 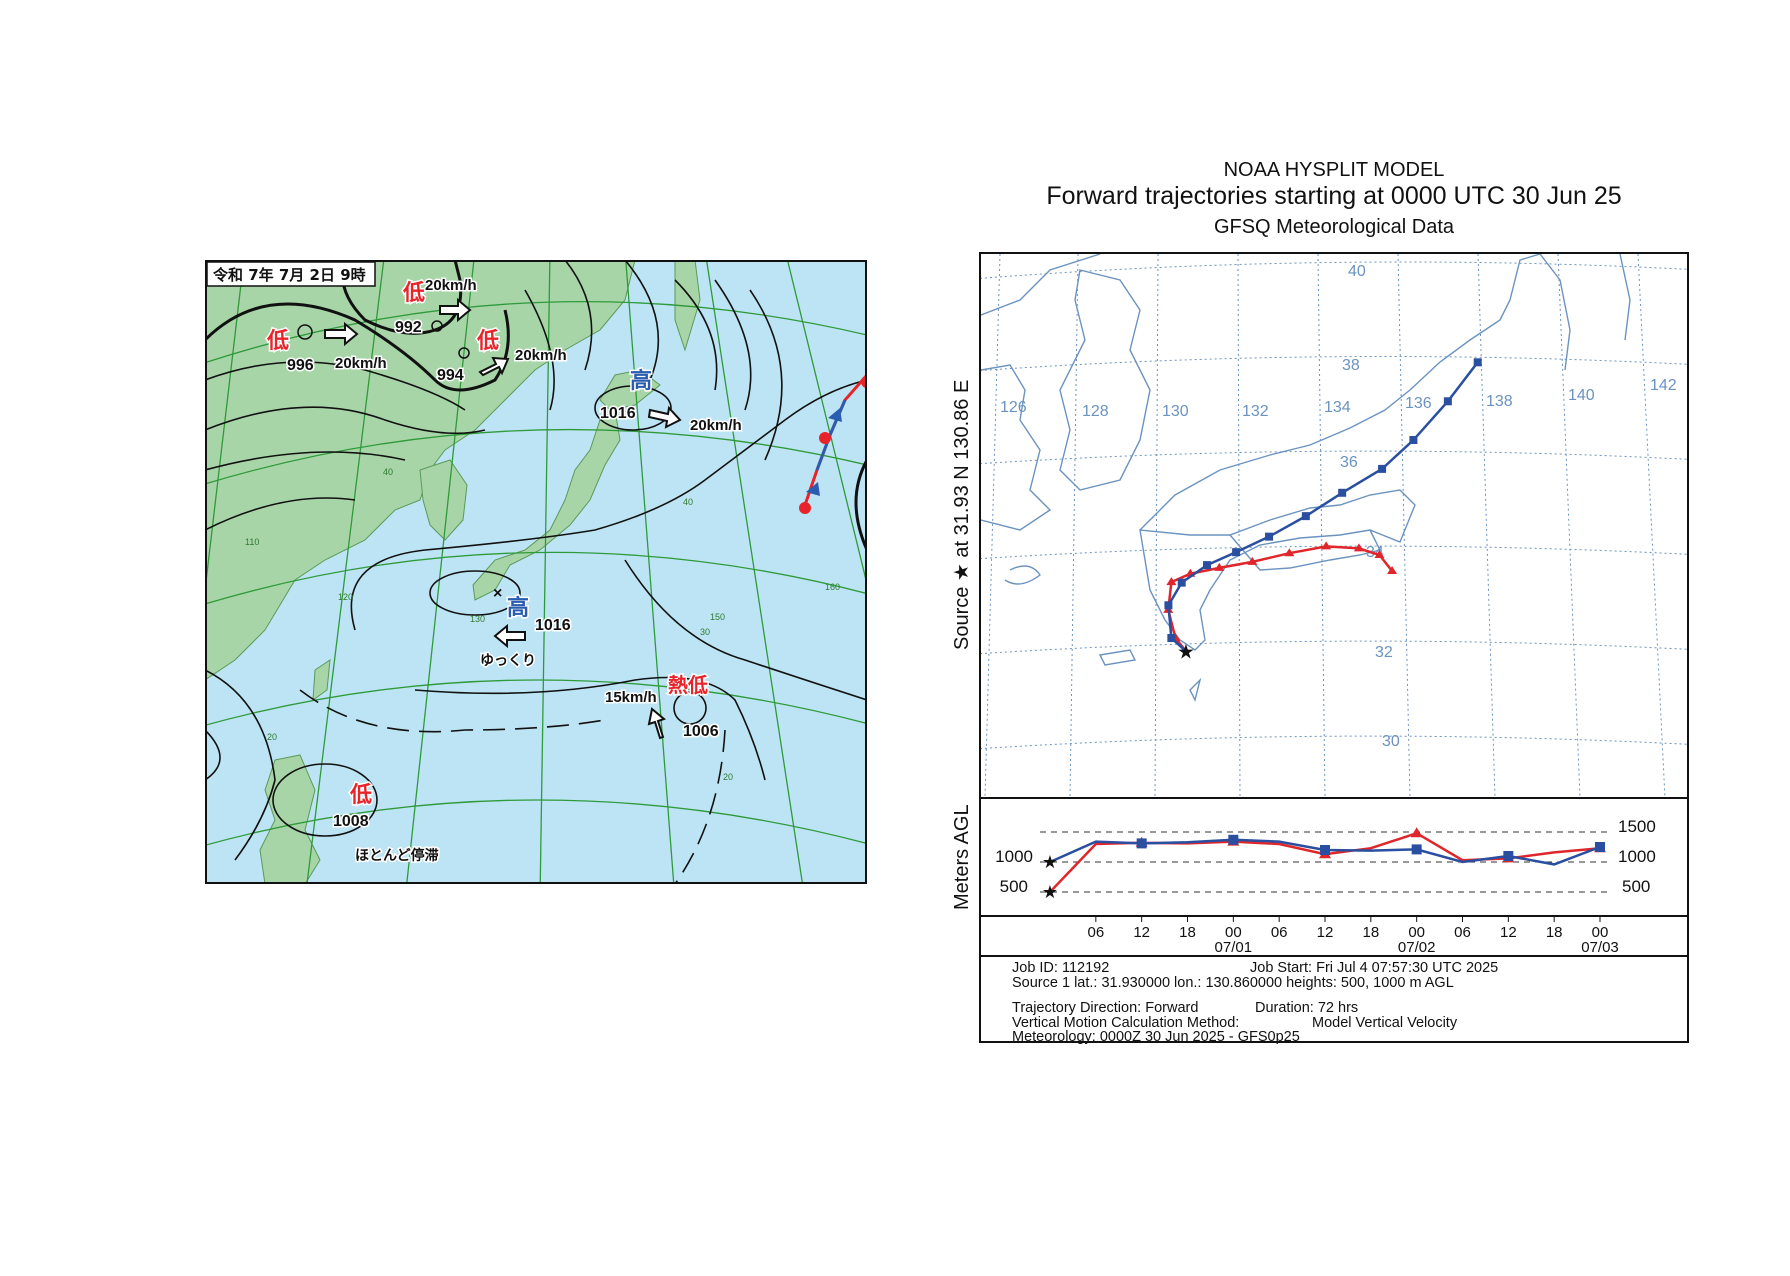 I want to click on source-label: Source ★ at 31.93 N 130.86 E, so click(x=962, y=515).